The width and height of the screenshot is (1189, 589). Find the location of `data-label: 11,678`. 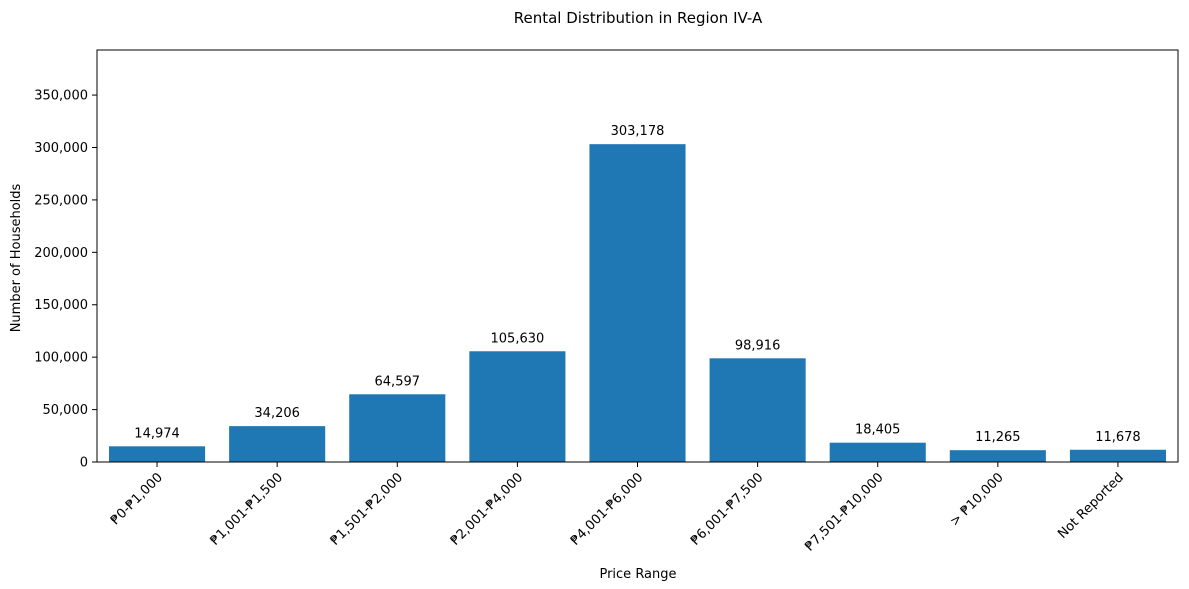

data-label: 11,678 is located at coordinates (1118, 437).